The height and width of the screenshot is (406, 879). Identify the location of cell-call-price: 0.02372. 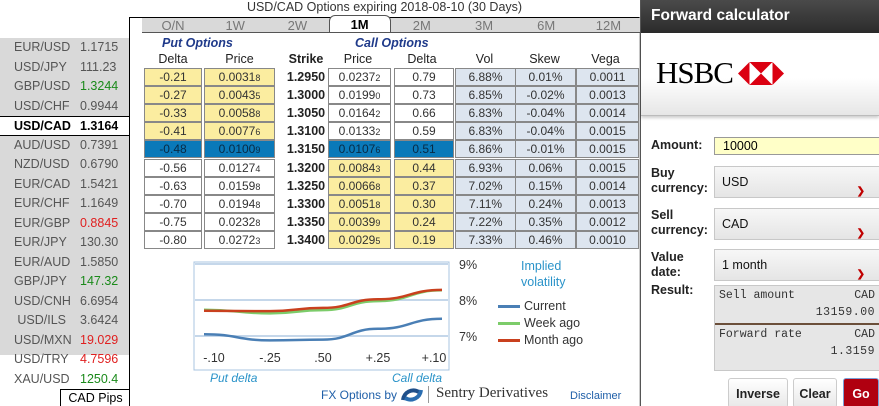
(359, 77).